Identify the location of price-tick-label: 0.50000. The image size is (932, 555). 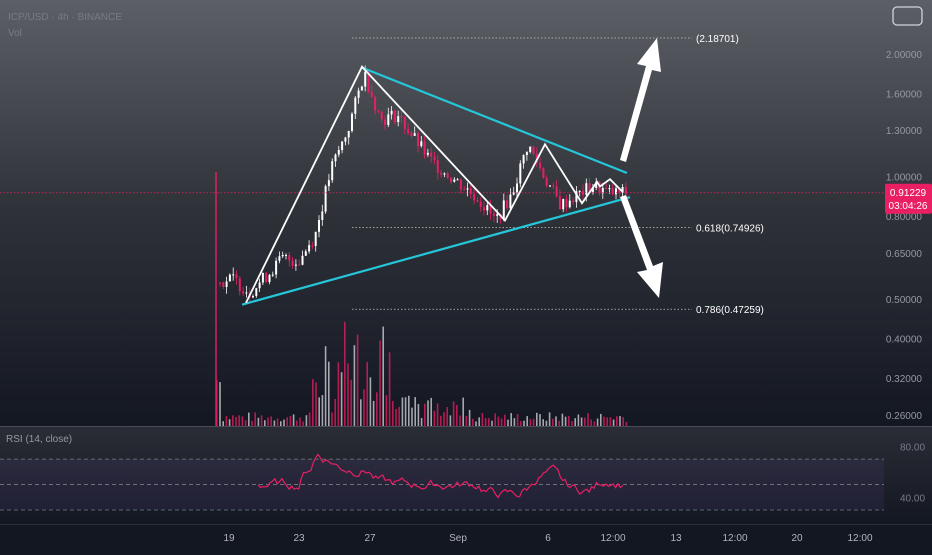
(904, 300).